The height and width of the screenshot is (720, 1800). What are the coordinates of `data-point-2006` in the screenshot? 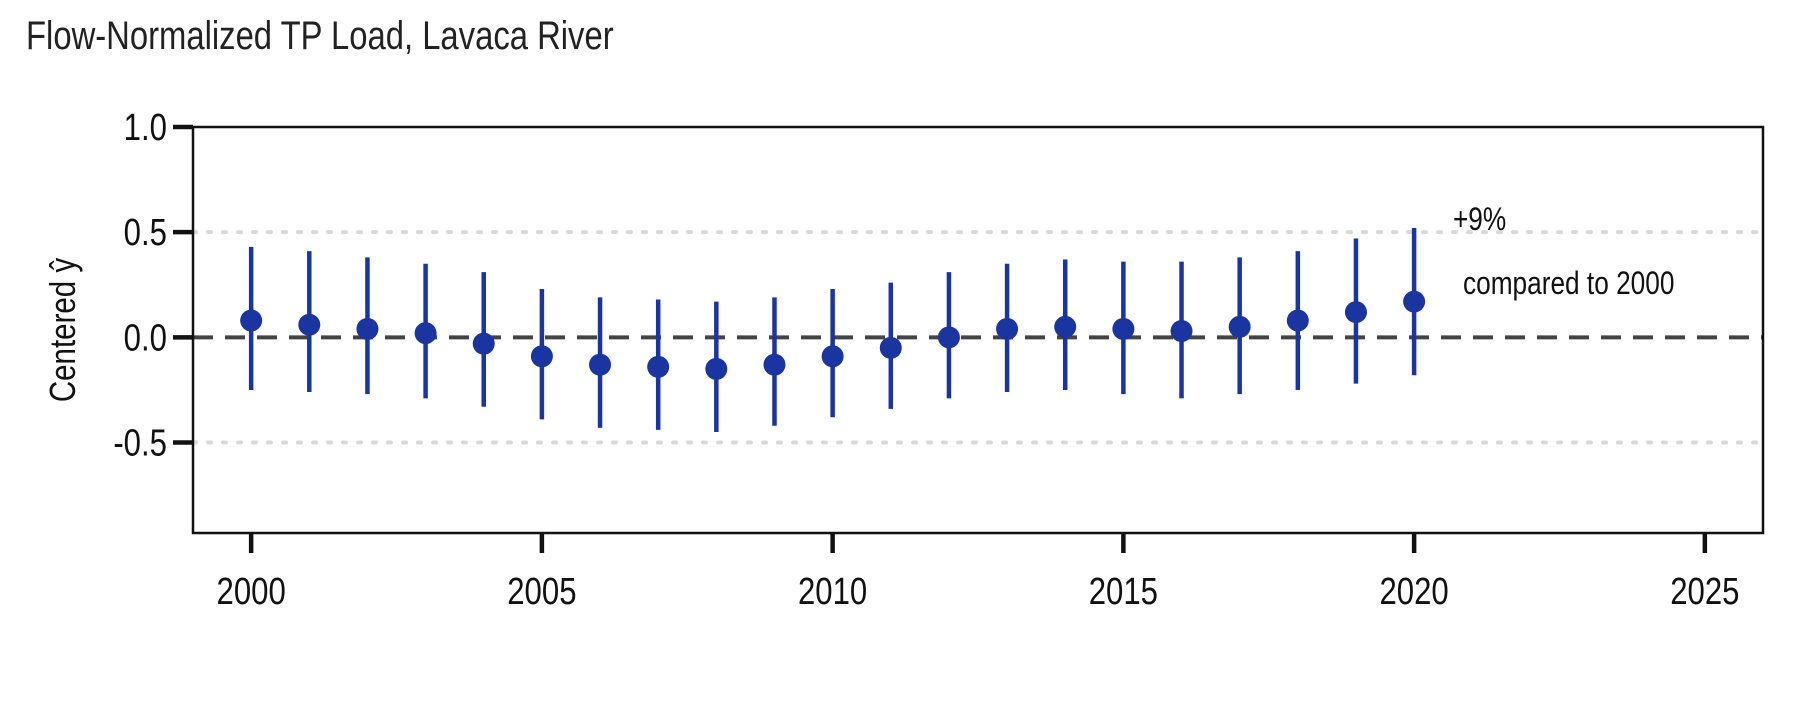 It's located at (600, 364).